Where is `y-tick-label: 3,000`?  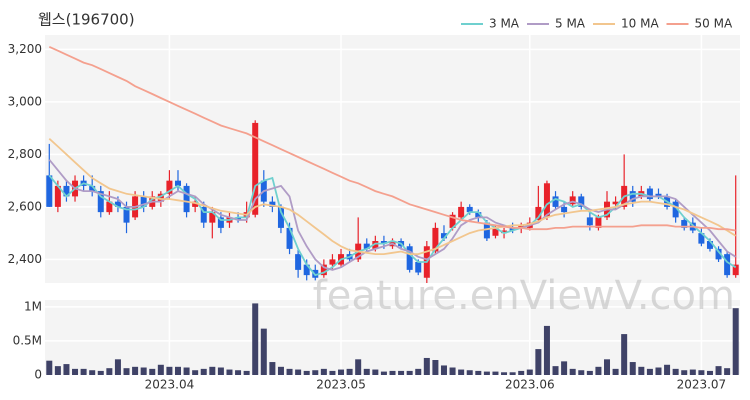
y-tick-label: 3,000 is located at coordinates (25, 101).